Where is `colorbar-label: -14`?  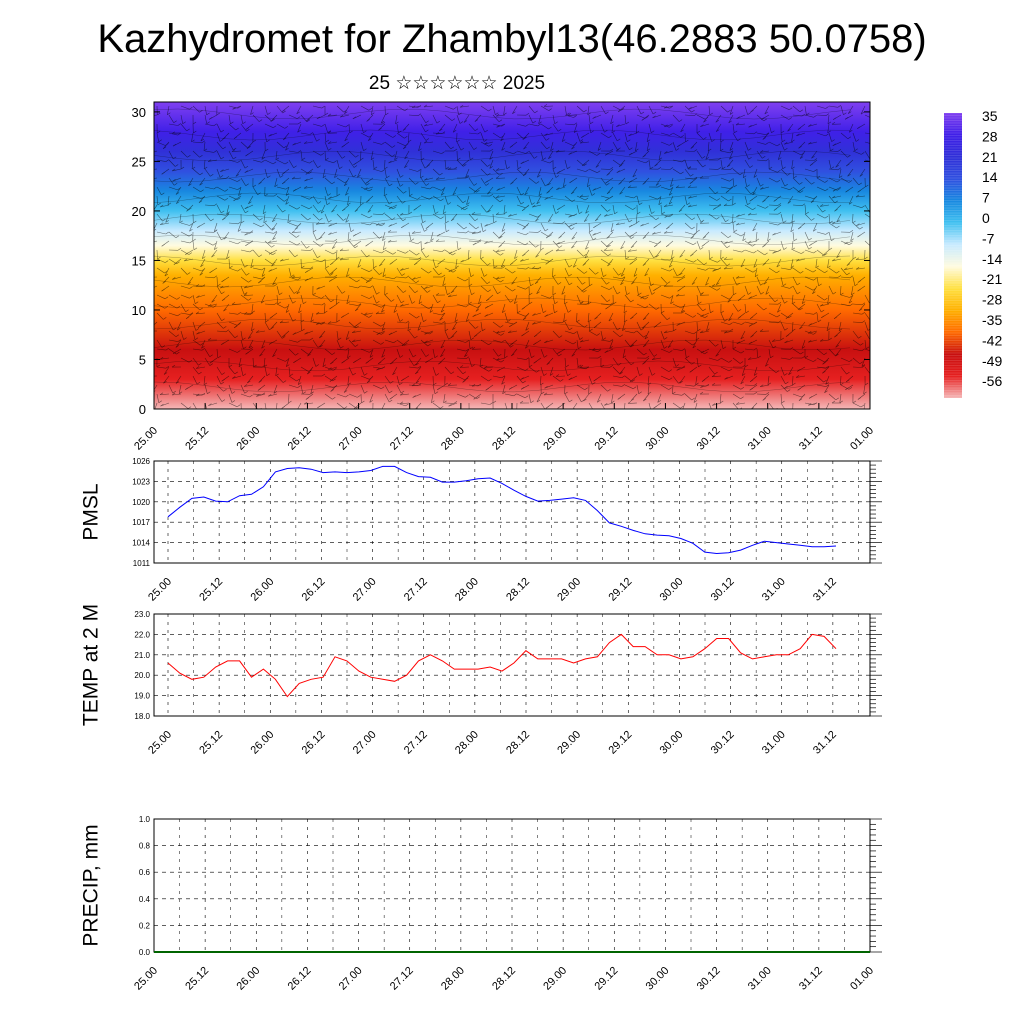
colorbar-label: -14 is located at coordinates (992, 259).